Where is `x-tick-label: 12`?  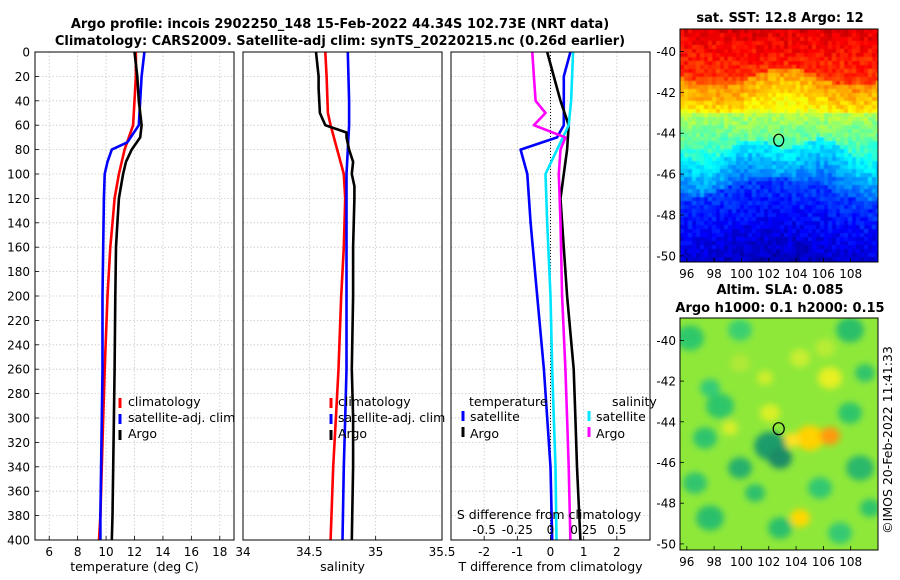 x-tick-label: 12 is located at coordinates (134, 552).